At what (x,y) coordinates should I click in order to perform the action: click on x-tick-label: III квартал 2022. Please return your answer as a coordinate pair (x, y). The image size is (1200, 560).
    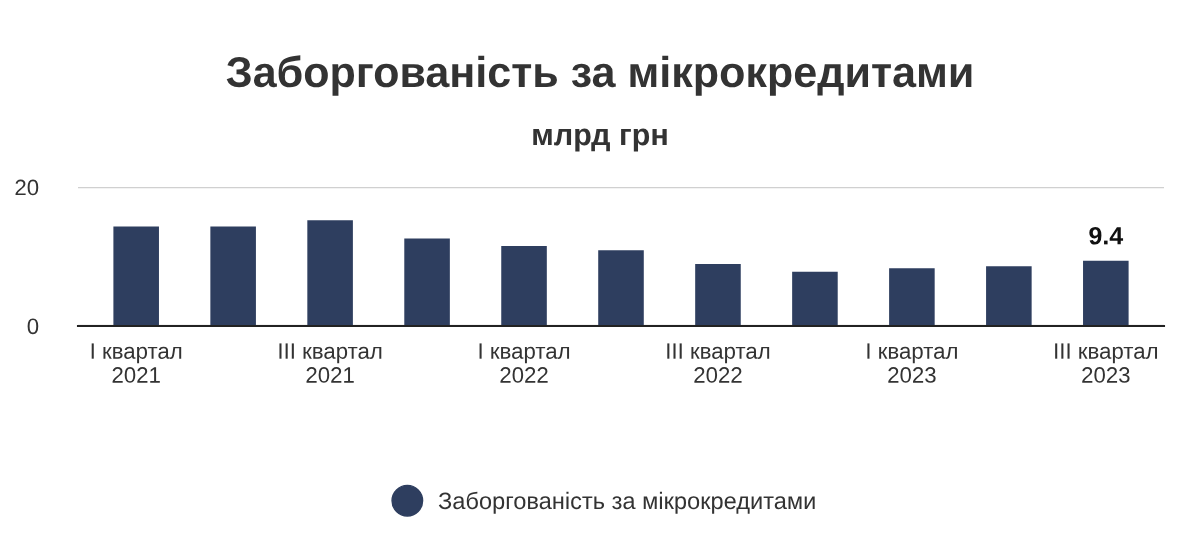
    Looking at the image, I should click on (718, 363).